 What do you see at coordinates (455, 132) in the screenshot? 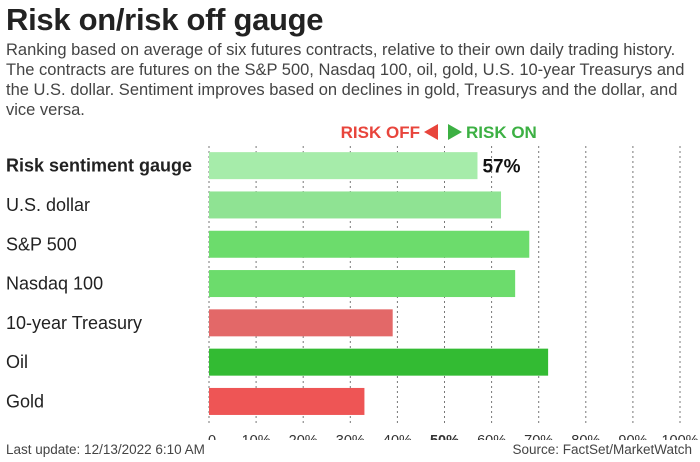
I see `arrow-right-icon` at bounding box center [455, 132].